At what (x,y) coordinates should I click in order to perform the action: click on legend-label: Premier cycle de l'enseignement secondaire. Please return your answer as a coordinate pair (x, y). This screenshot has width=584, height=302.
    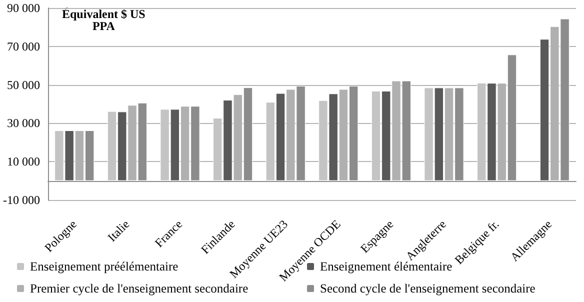
    Looking at the image, I should click on (139, 289).